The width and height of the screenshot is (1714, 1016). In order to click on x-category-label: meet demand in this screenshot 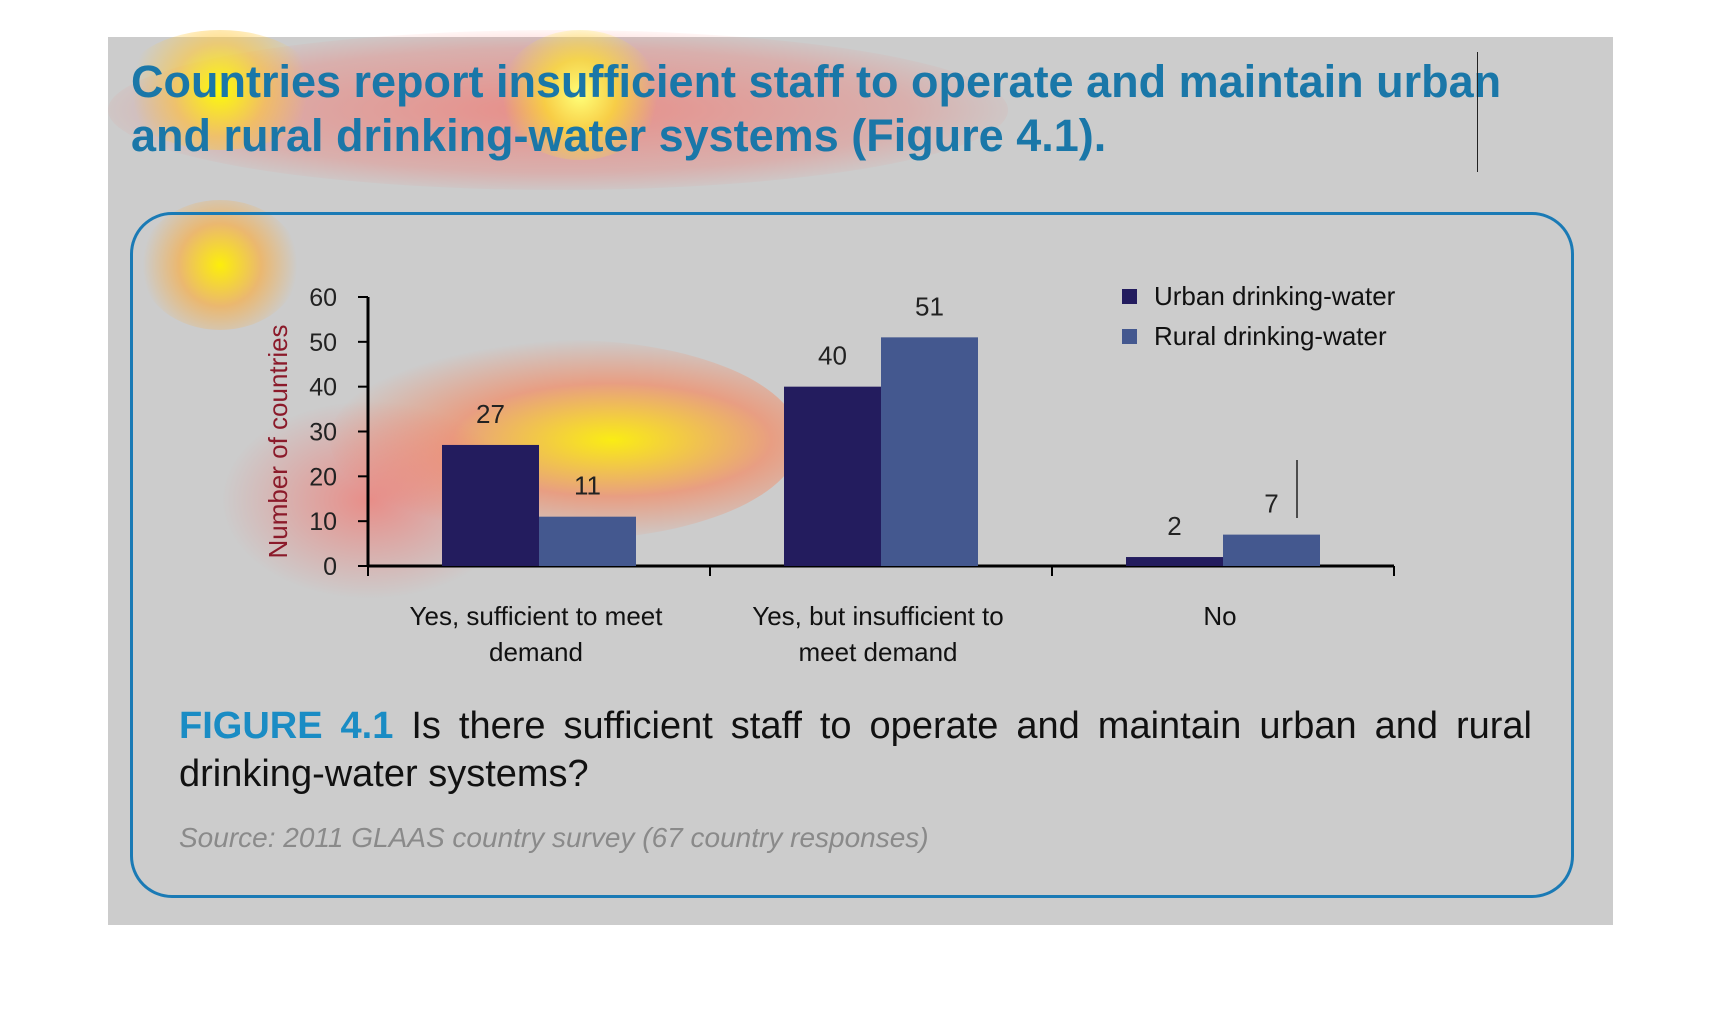, I will do `click(878, 652)`.